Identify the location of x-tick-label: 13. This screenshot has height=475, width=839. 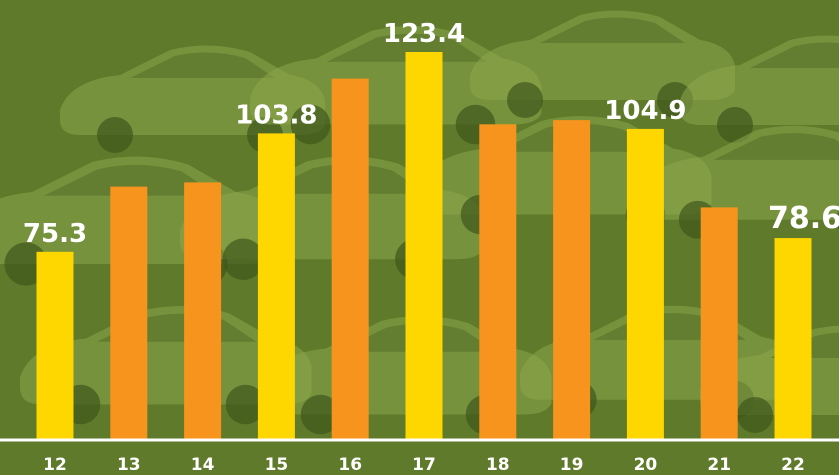
(129, 465).